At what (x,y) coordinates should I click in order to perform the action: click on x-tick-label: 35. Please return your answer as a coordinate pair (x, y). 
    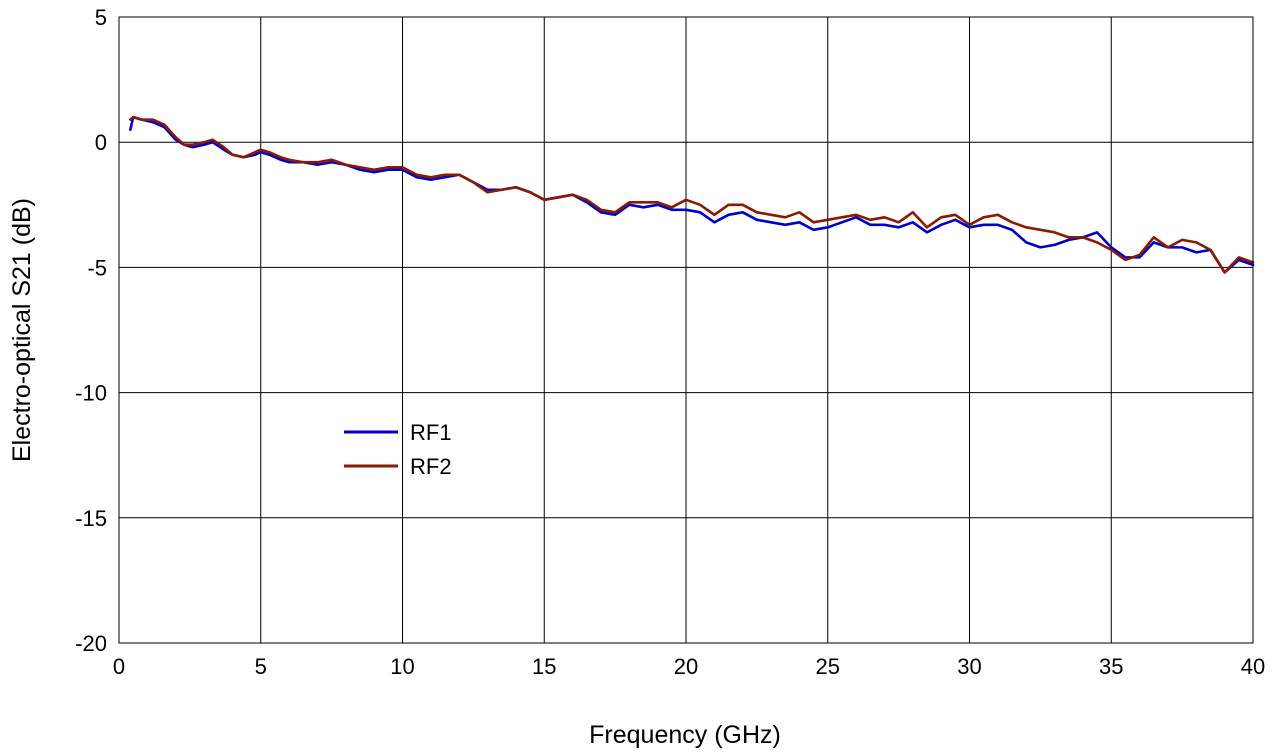
    Looking at the image, I should click on (1111, 666).